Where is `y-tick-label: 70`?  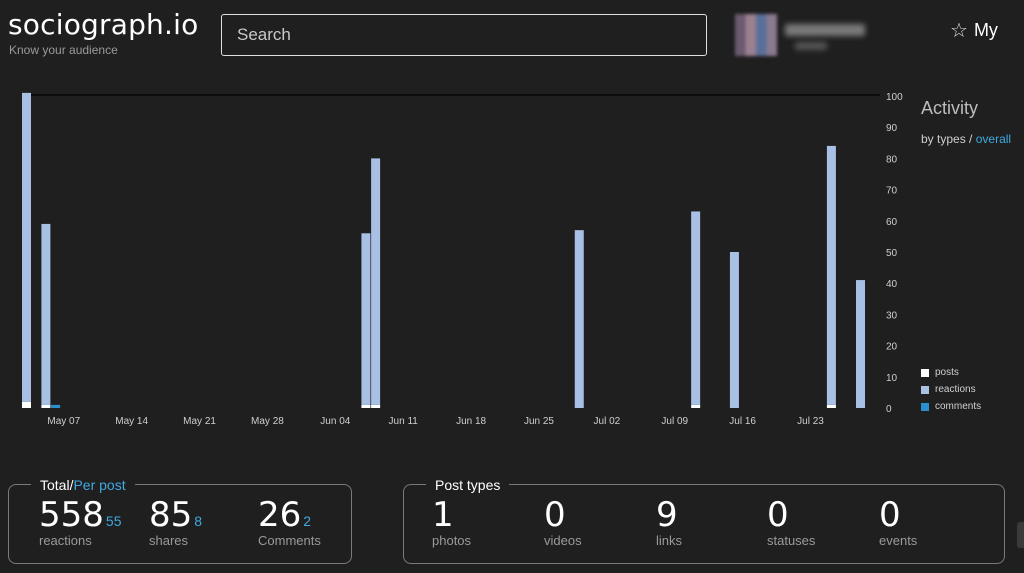 y-tick-label: 70 is located at coordinates (892, 191).